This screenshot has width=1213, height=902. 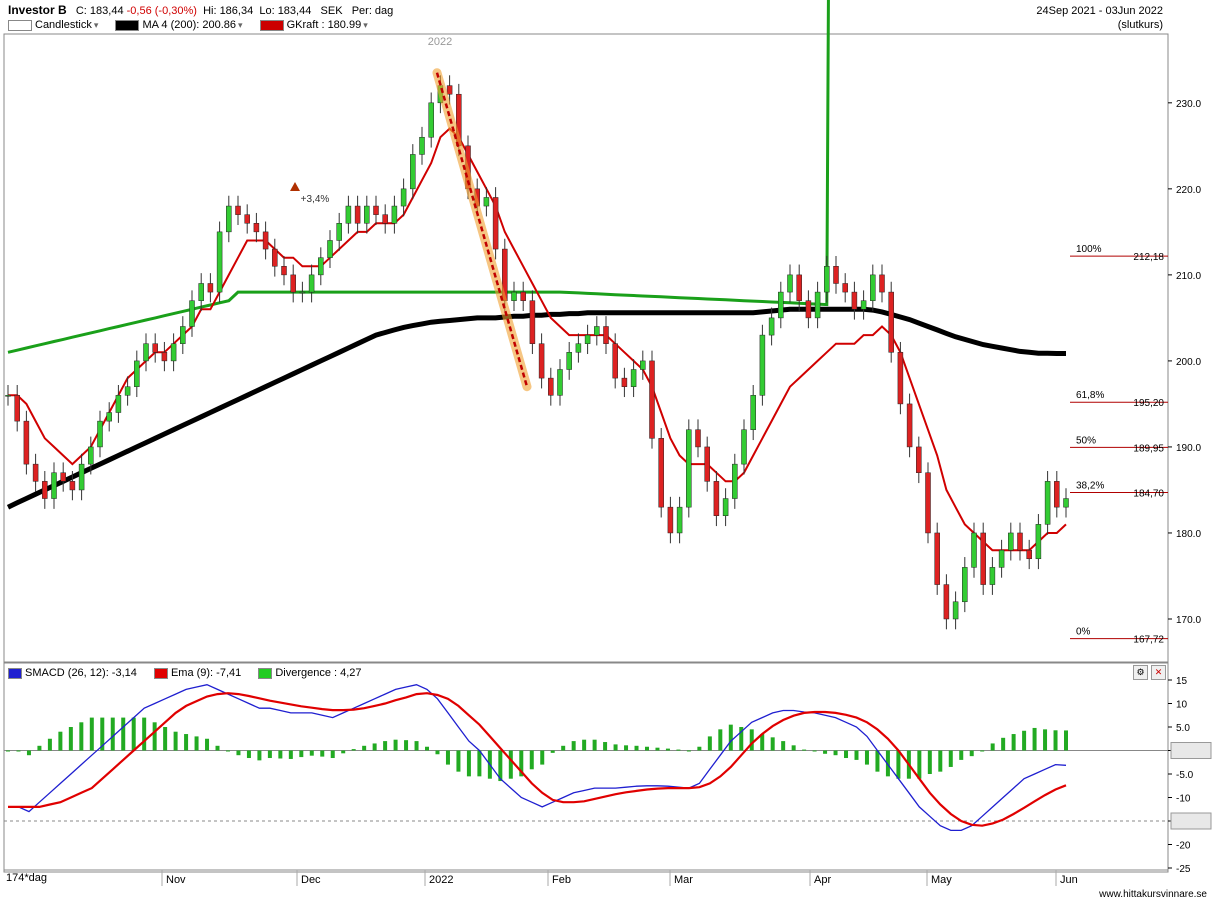 What do you see at coordinates (1140, 25) in the screenshot?
I see `price-basis: (slutkurs)` at bounding box center [1140, 25].